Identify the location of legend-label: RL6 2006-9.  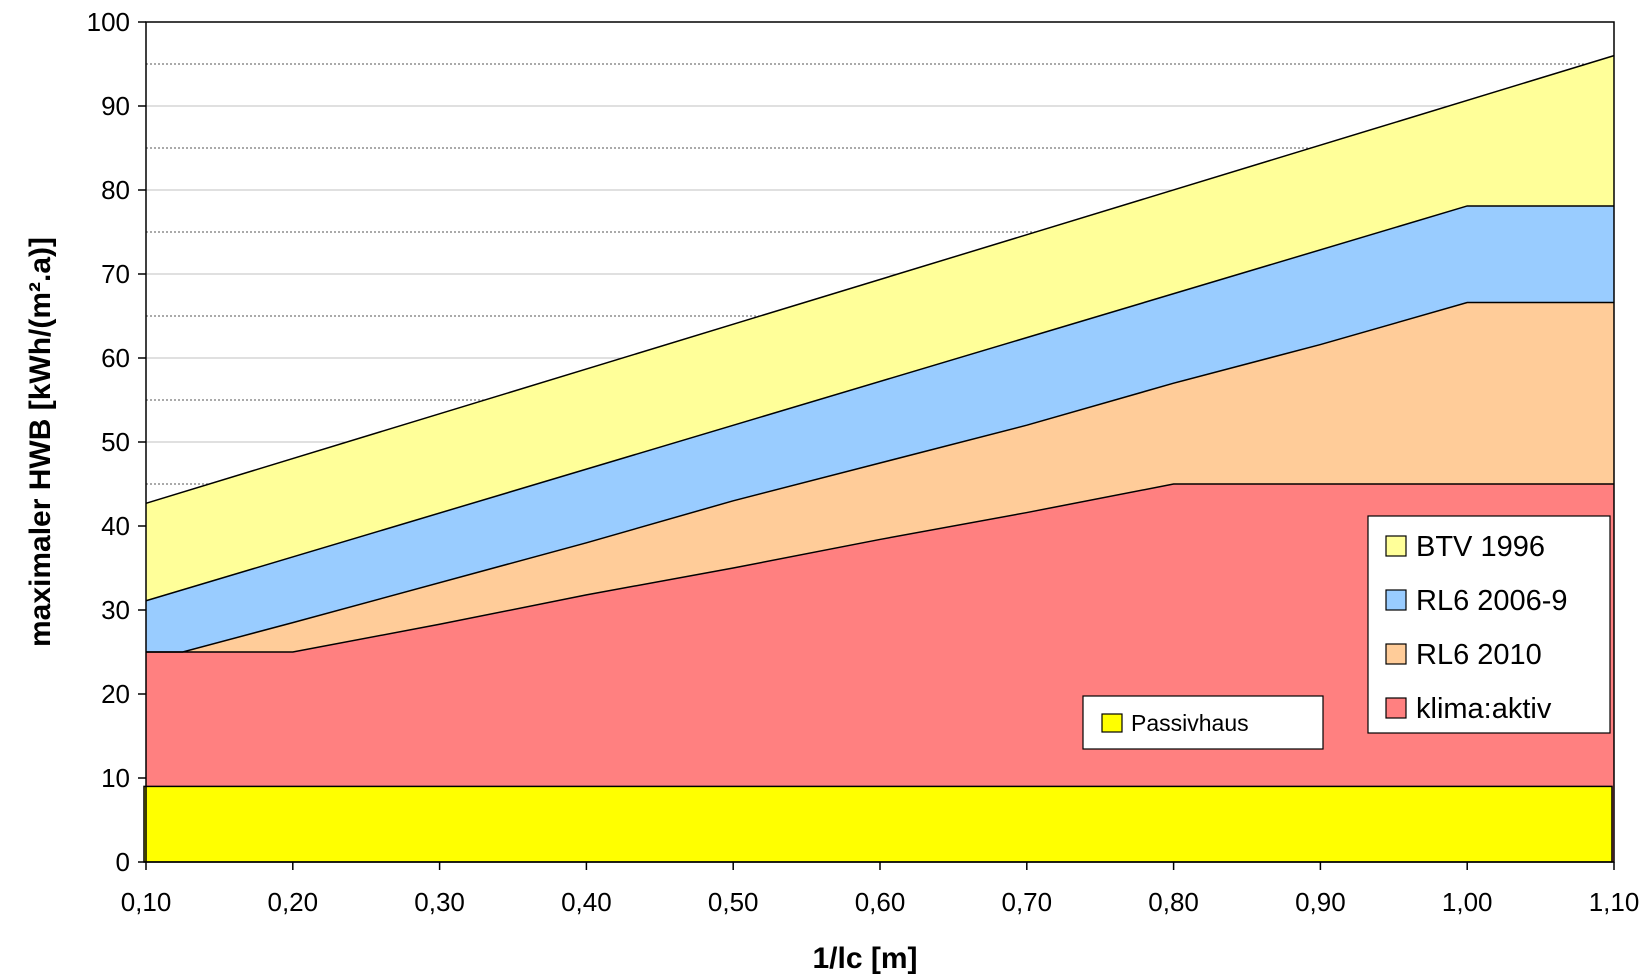
(1492, 601).